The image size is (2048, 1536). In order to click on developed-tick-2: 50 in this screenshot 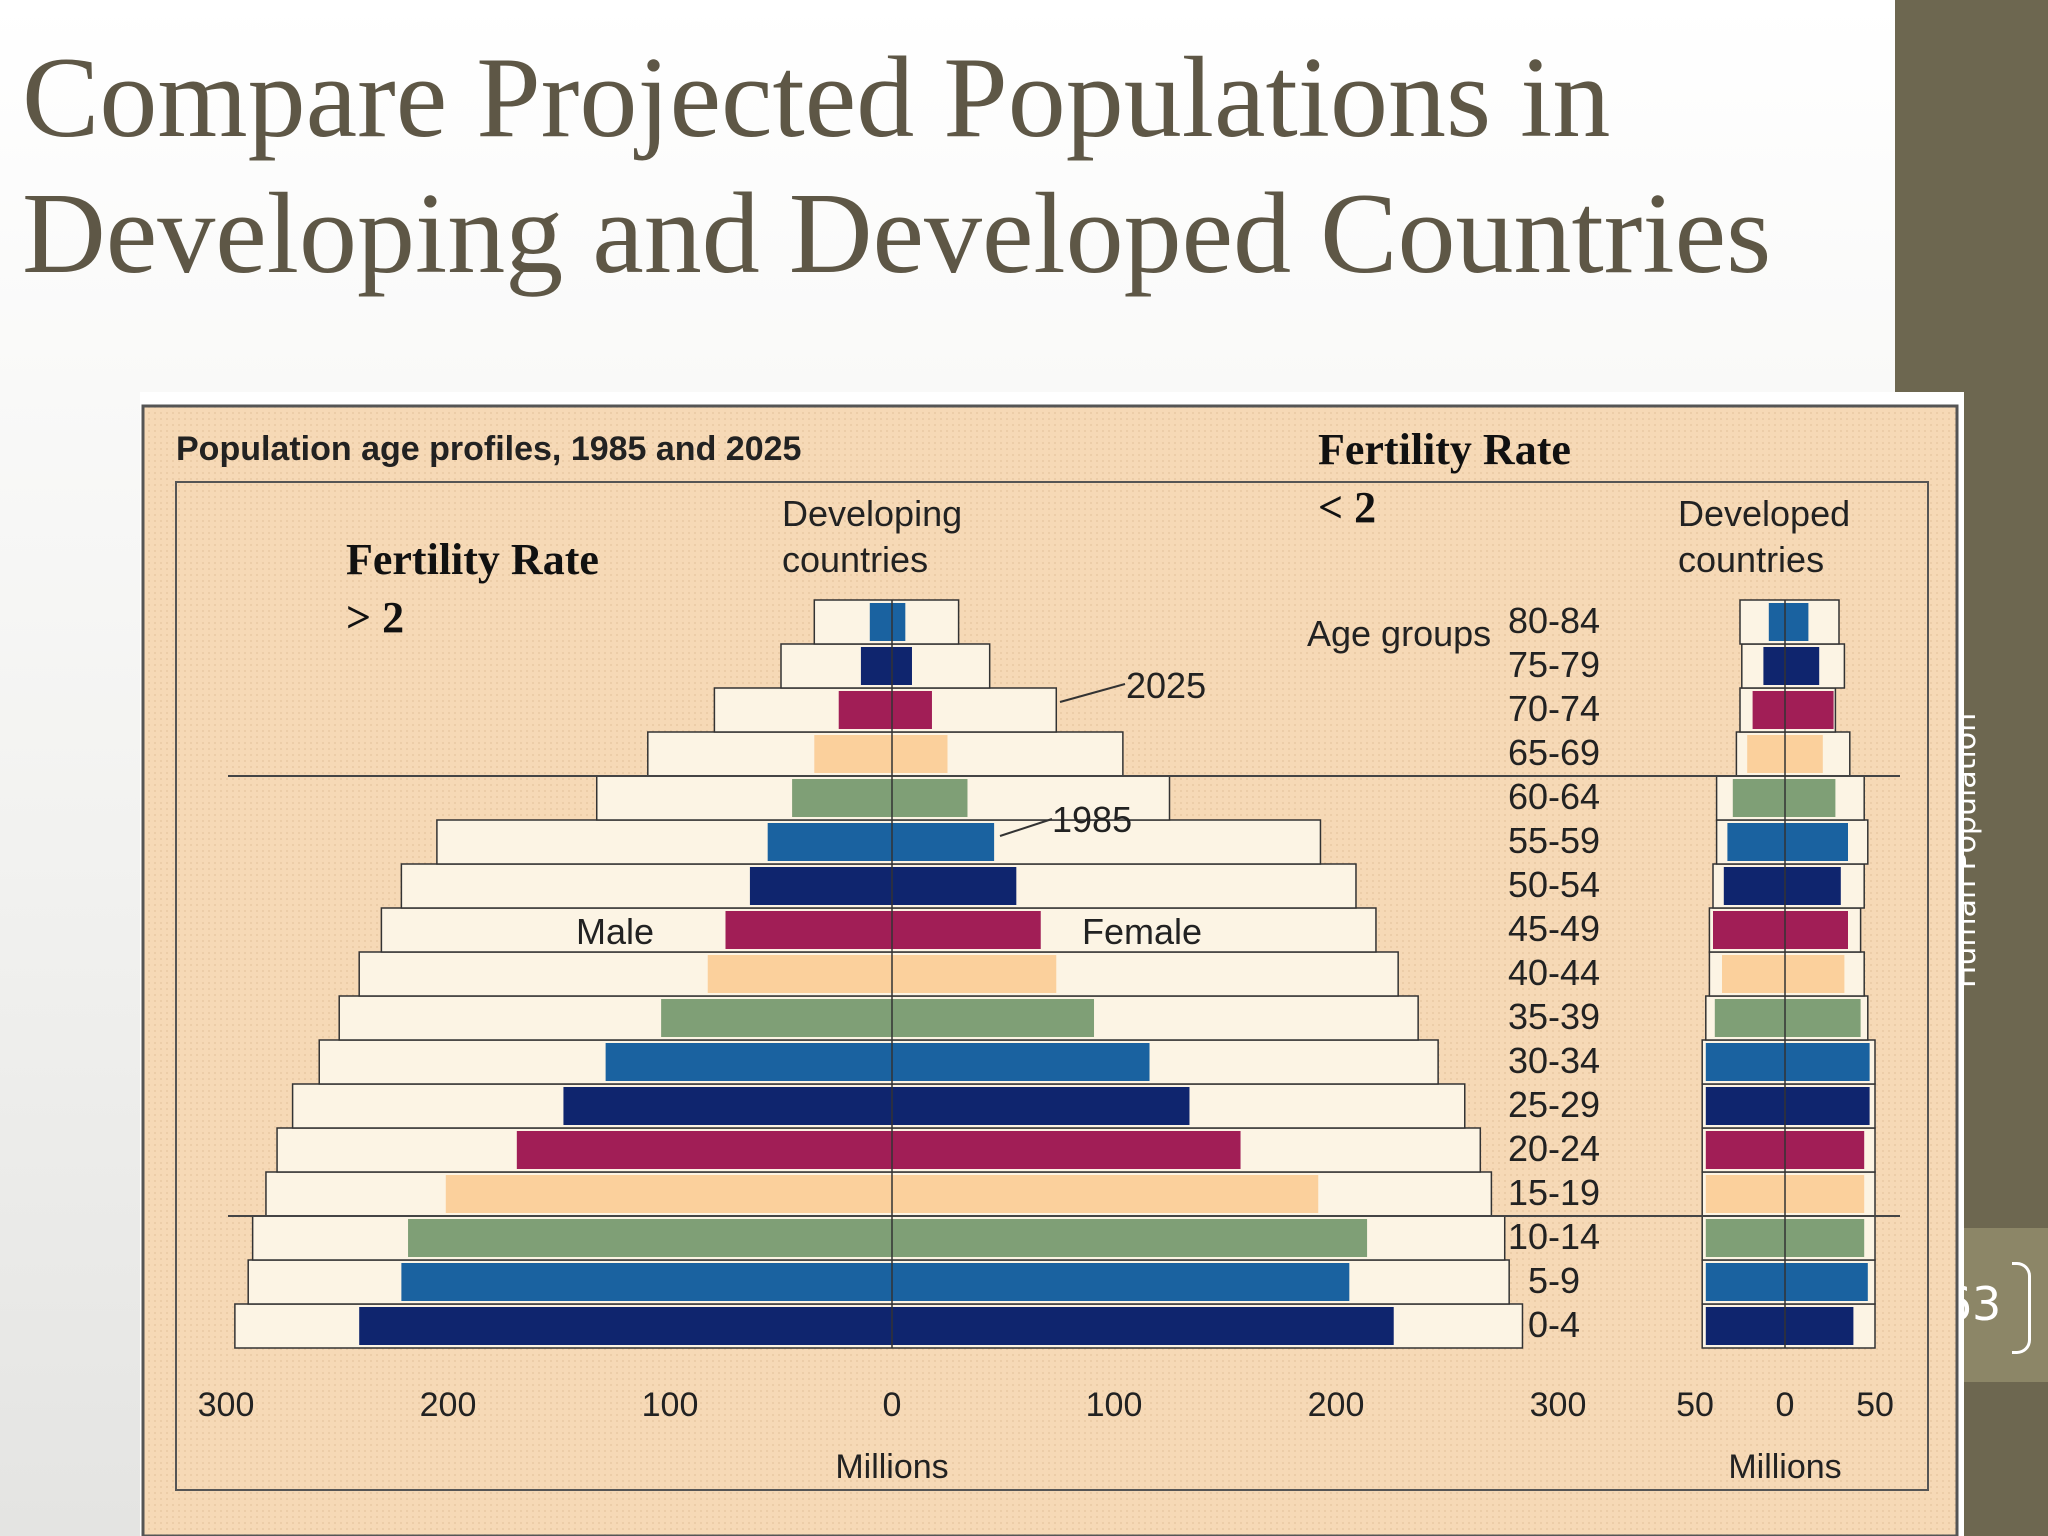, I will do `click(1875, 1405)`.